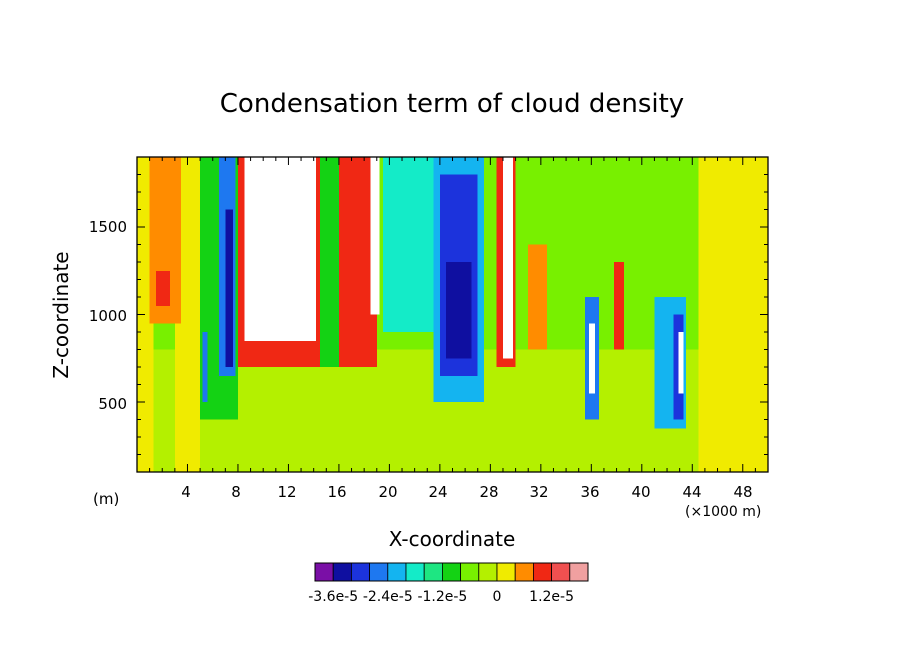  I want to click on x-axis-label: X-coordinate, so click(452, 539).